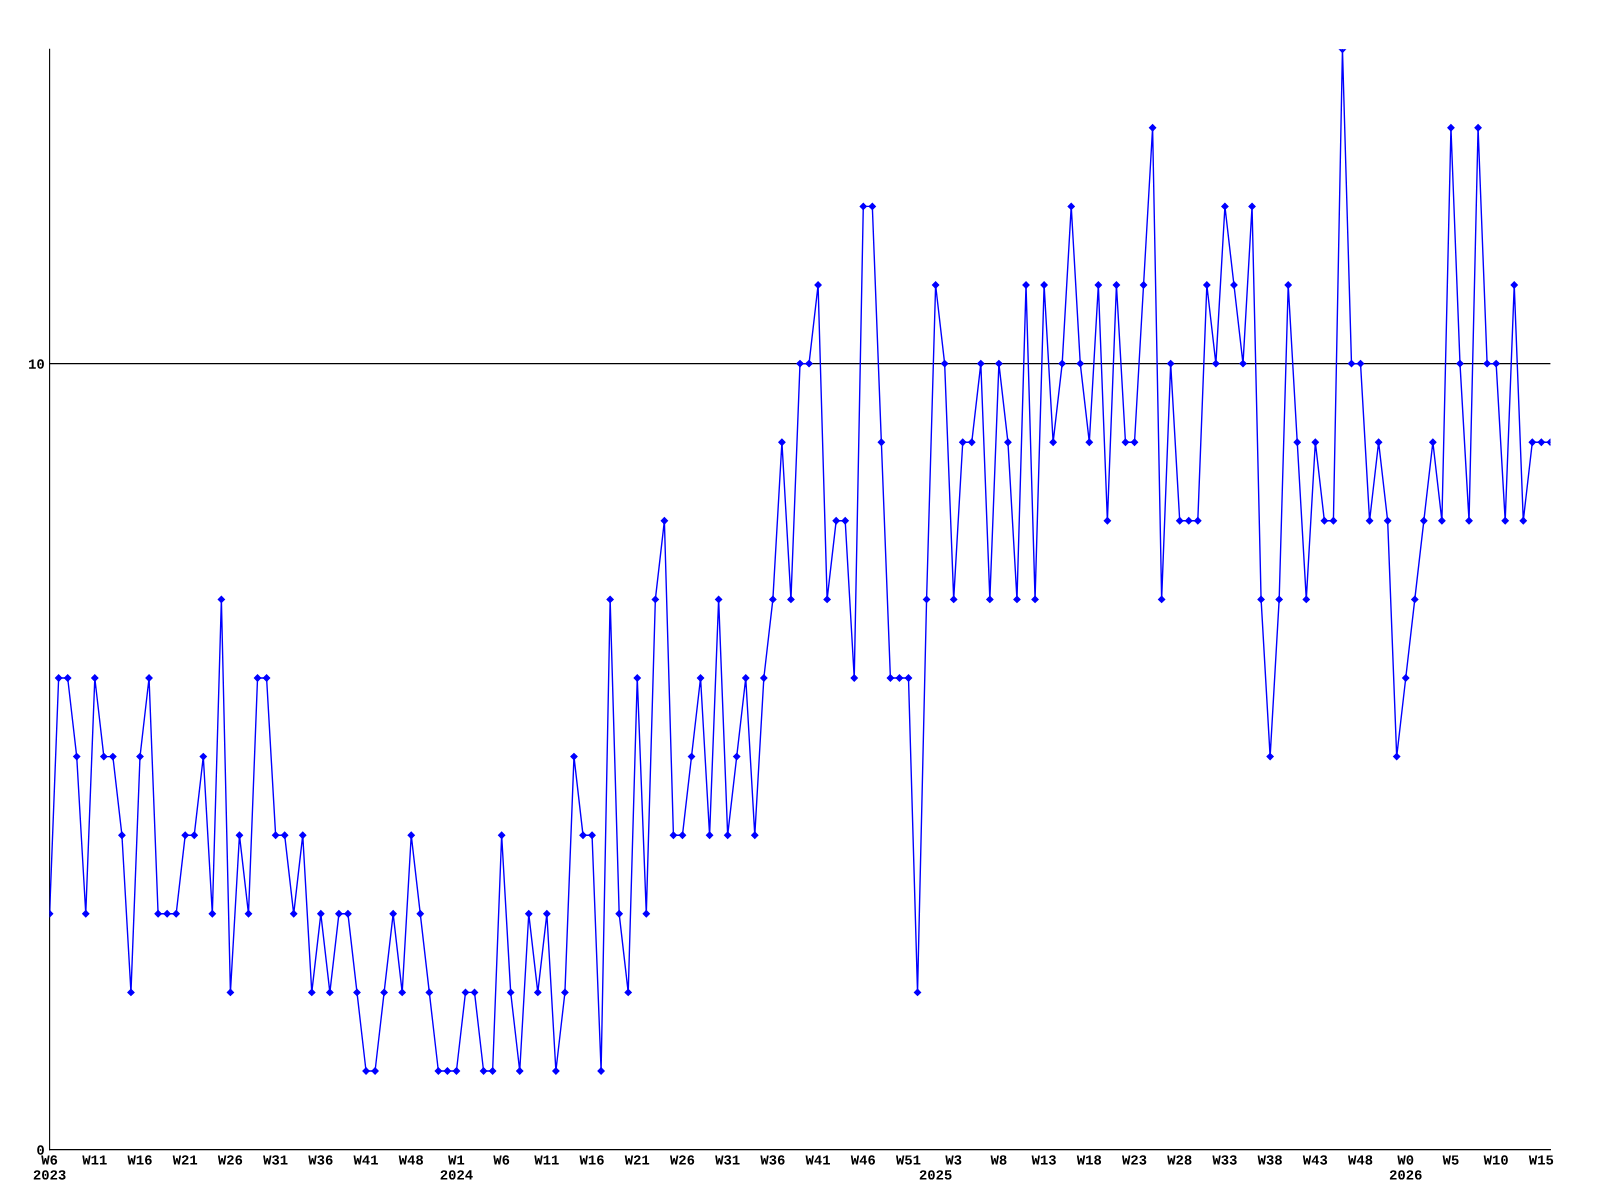 Image resolution: width=1600 pixels, height=1200 pixels. I want to click on x-tick-label: W43, so click(1315, 1160).